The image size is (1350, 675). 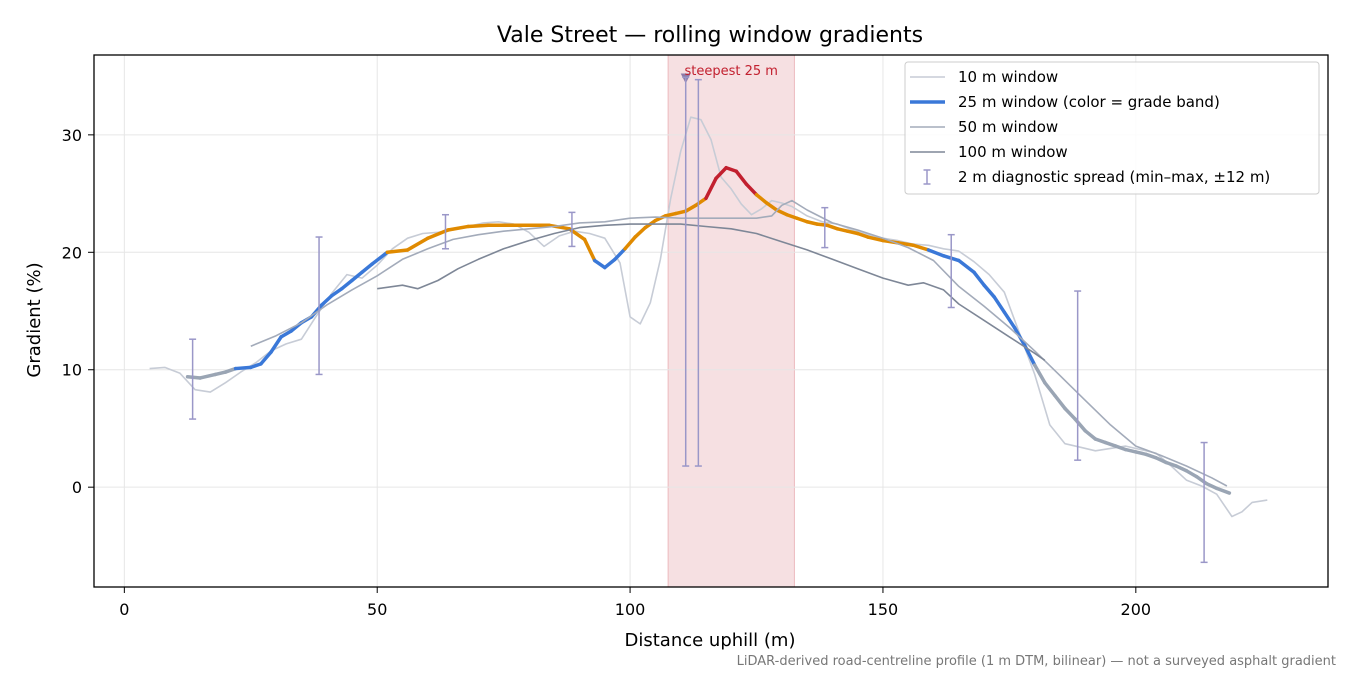 I want to click on legend-label: 50 m window, so click(x=1008, y=127).